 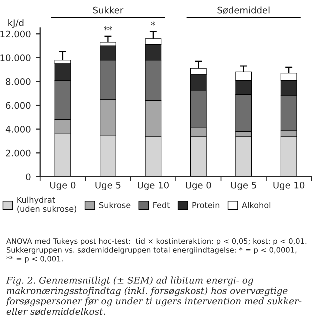 What do you see at coordinates (256, 205) in the screenshot?
I see `legend-label: Alkohol` at bounding box center [256, 205].